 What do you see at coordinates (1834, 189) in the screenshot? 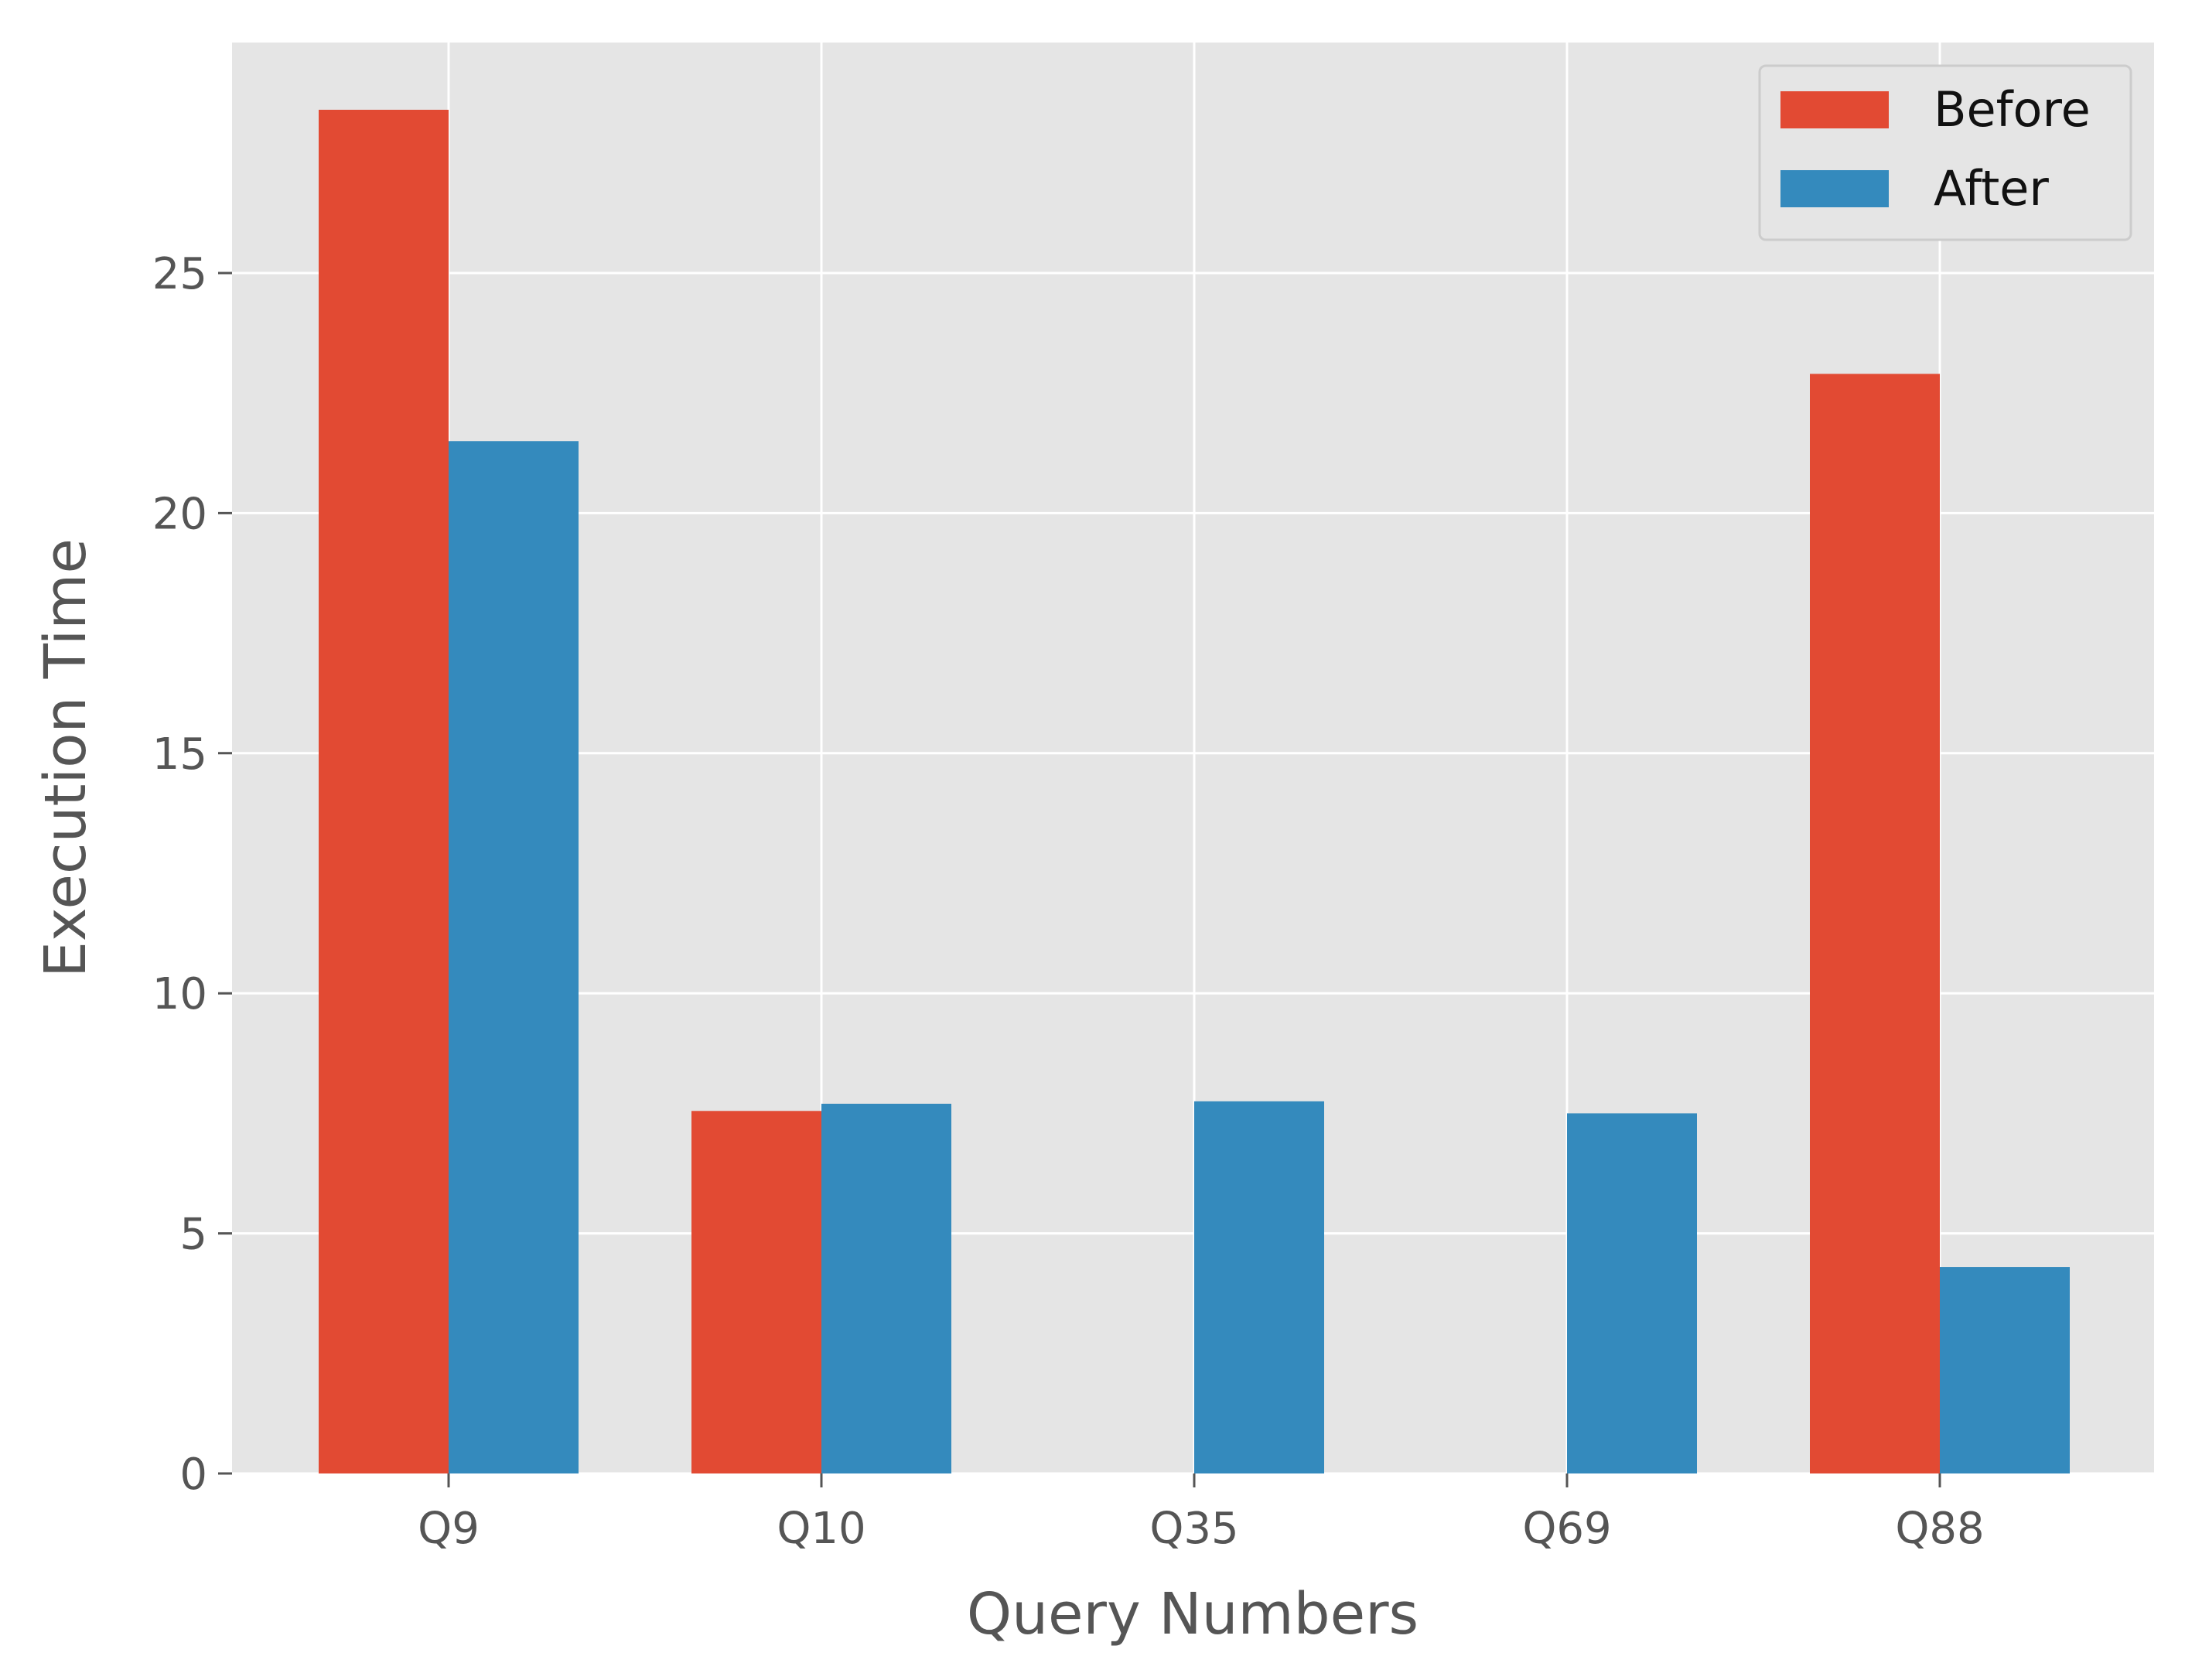
I see `legend-swatch-after` at bounding box center [1834, 189].